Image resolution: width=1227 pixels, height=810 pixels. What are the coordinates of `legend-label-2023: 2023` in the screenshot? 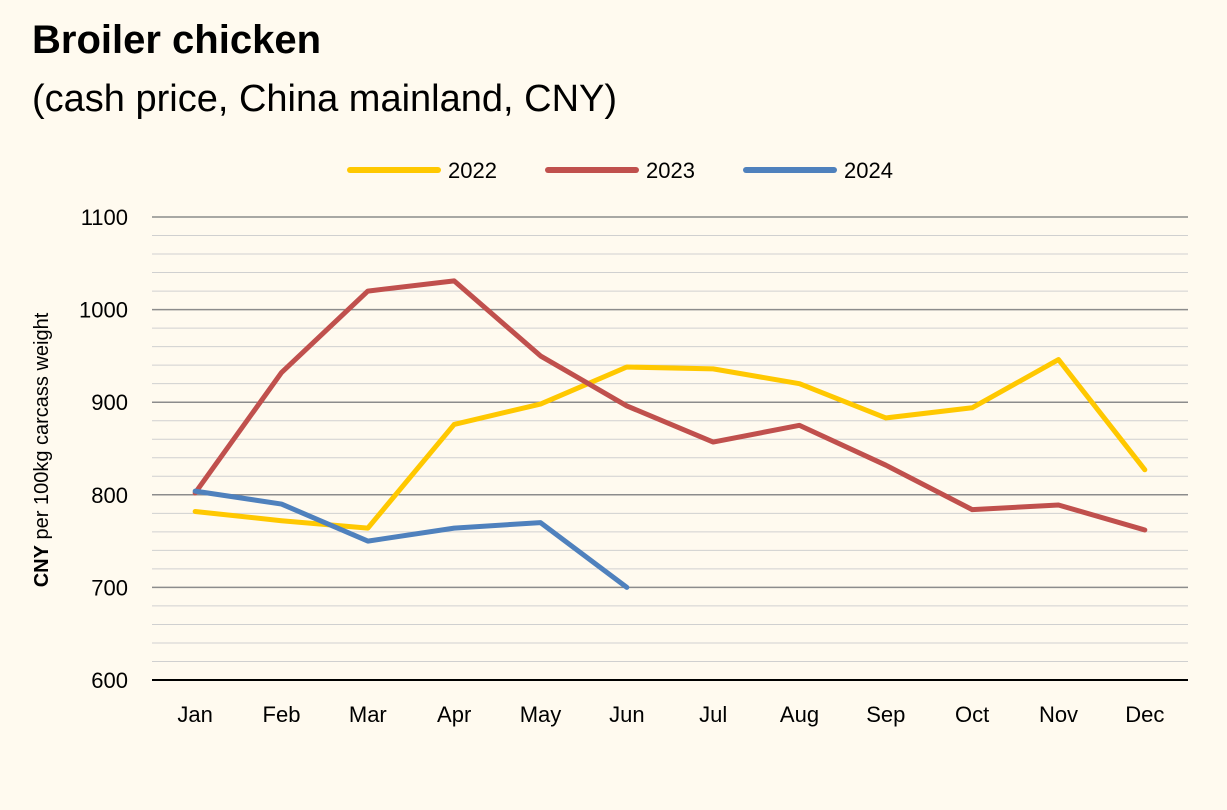 It's located at (670, 170).